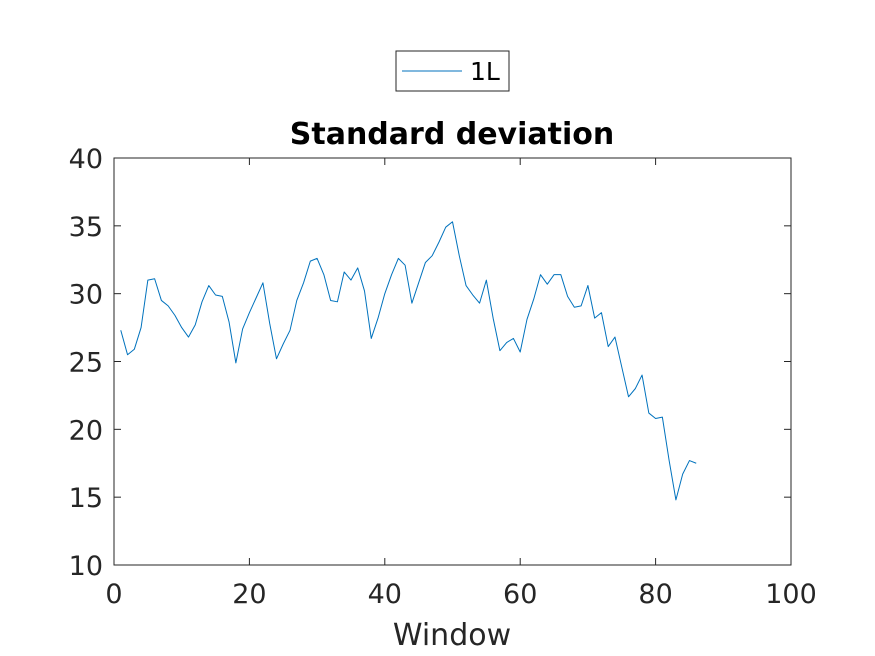 The height and width of the screenshot is (656, 875). Describe the element at coordinates (452, 635) in the screenshot. I see `x-axis-label: Window` at that location.